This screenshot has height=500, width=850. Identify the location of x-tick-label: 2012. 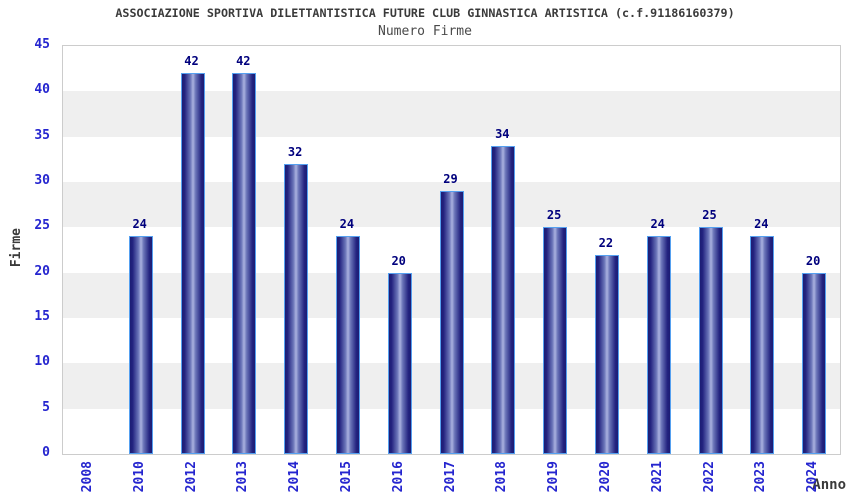
(191, 477).